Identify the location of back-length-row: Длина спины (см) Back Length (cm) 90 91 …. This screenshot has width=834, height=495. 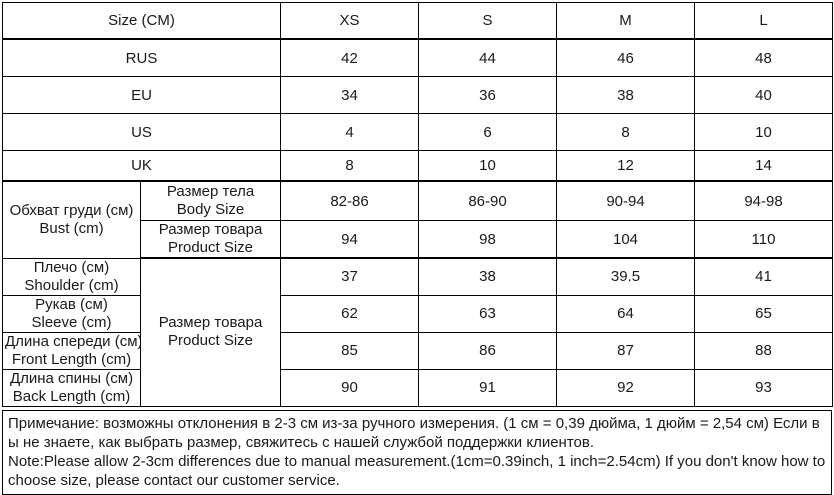
(418, 387).